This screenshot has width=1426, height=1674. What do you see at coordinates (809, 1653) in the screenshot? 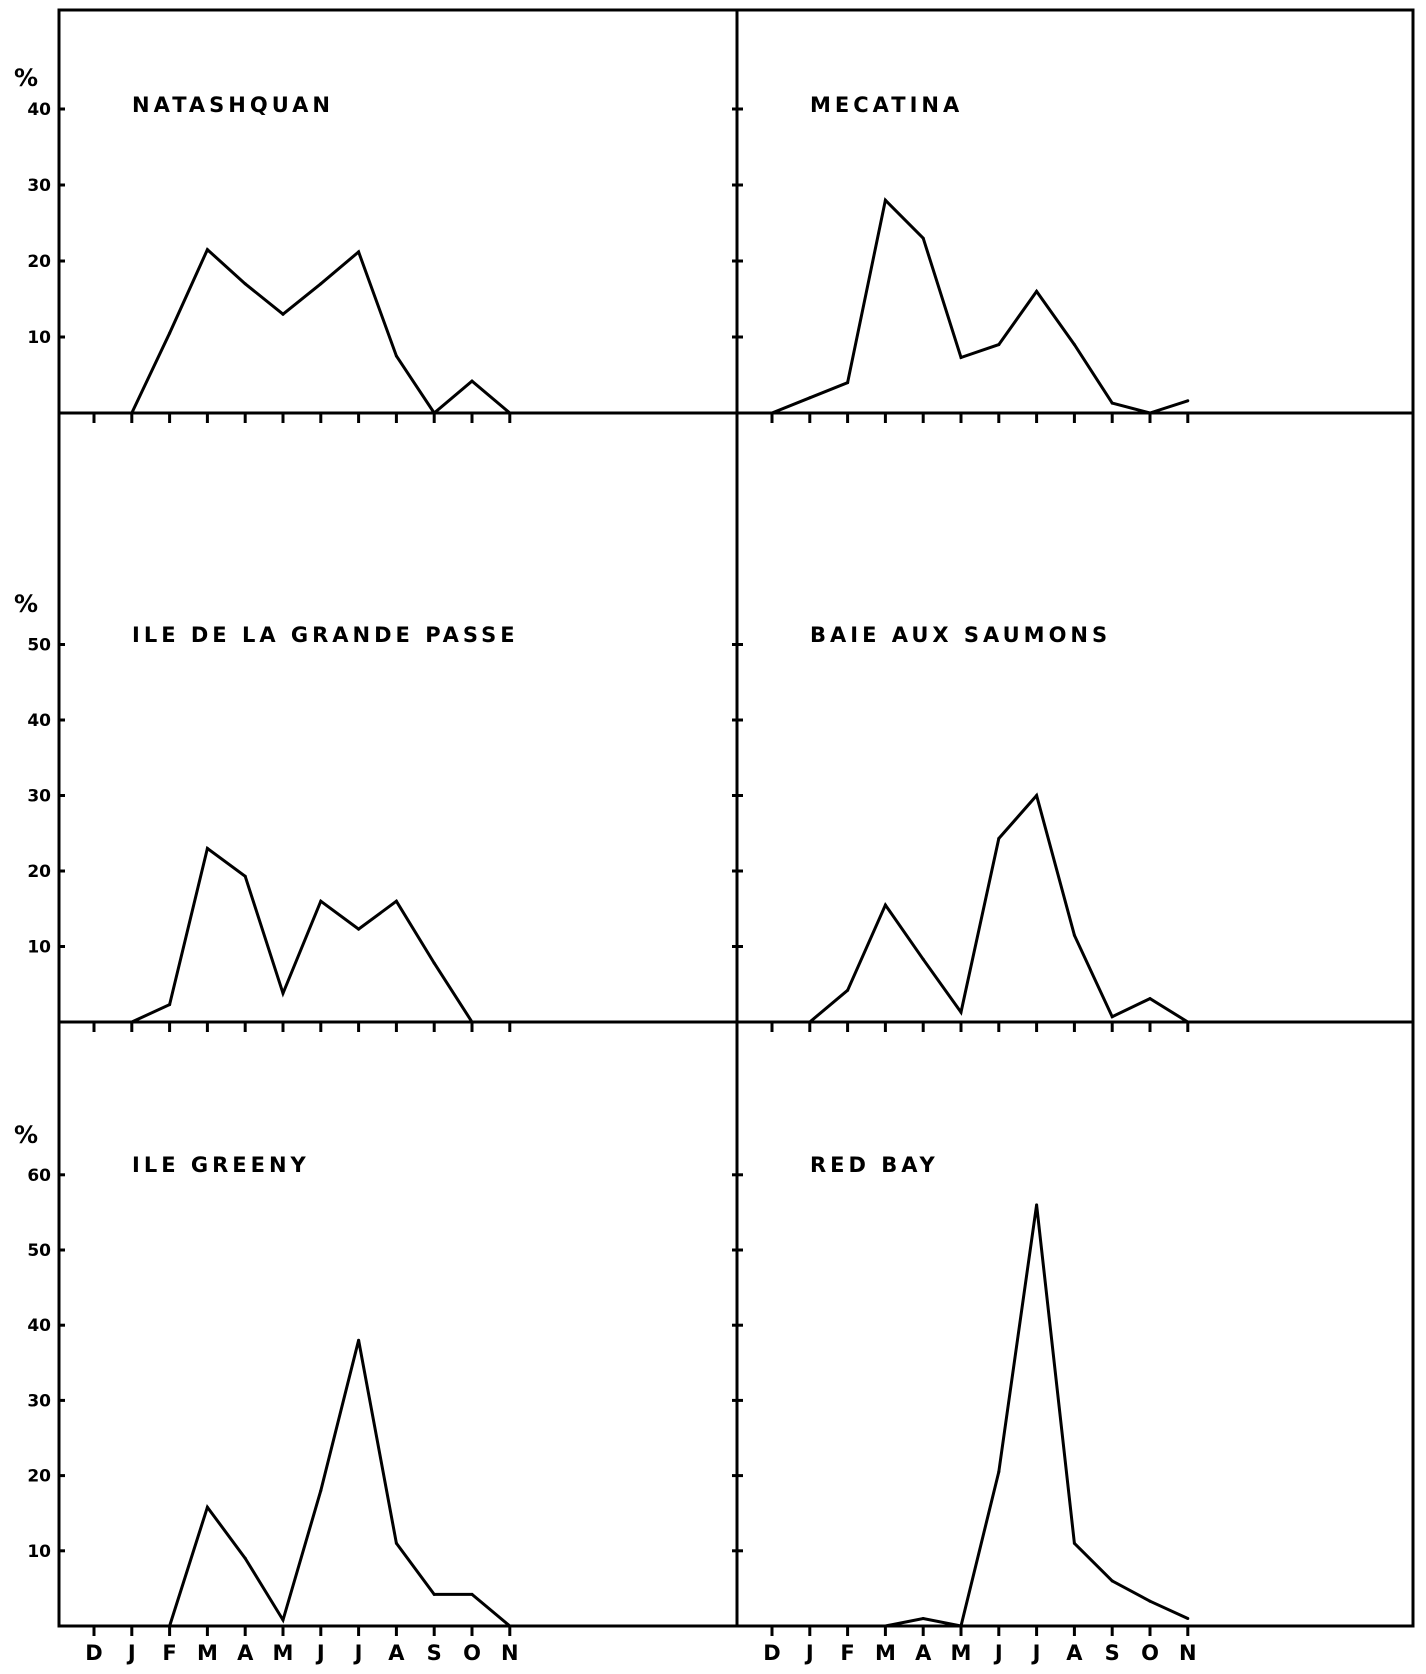
I see `x-tick-label-col2-2: J` at bounding box center [809, 1653].